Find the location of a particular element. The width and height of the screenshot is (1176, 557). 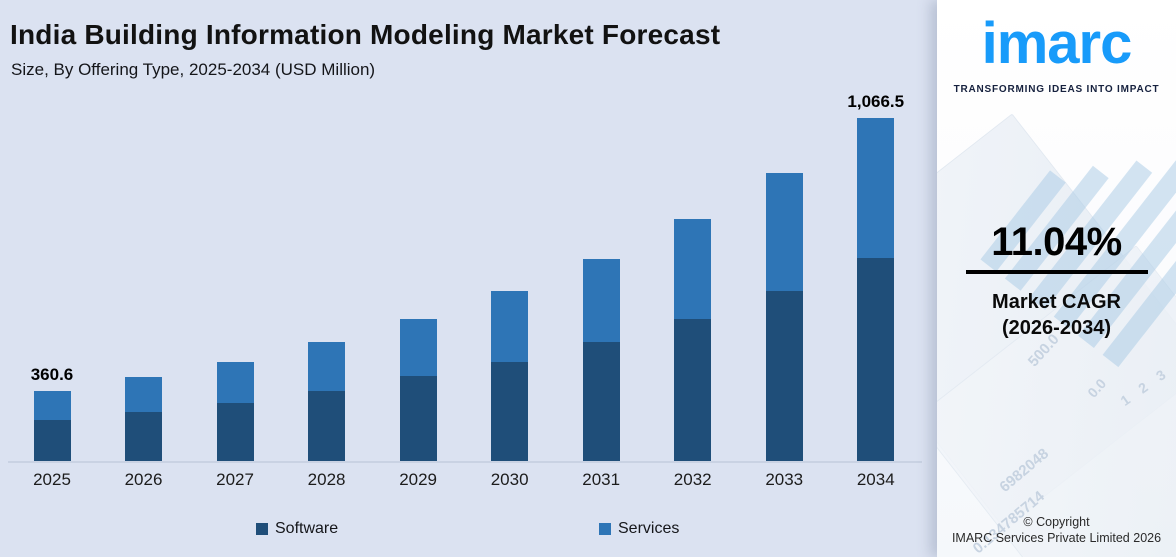

legend-item-services: Services is located at coordinates (639, 529).